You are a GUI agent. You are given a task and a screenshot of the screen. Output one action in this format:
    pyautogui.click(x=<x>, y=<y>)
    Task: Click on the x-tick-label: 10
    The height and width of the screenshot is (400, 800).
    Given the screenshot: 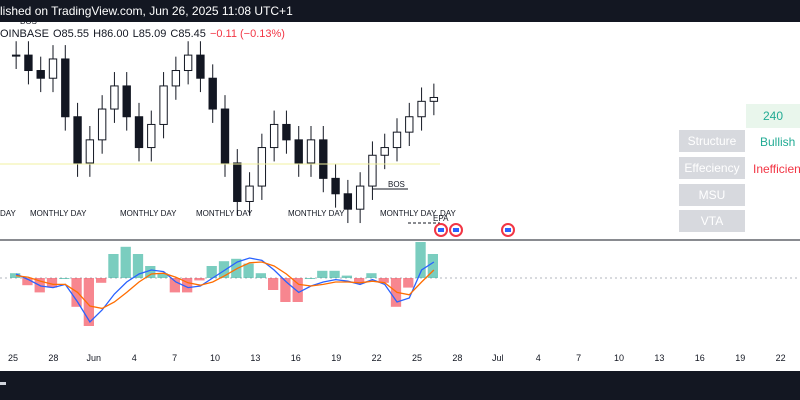 What is the action you would take?
    pyautogui.click(x=215, y=358)
    